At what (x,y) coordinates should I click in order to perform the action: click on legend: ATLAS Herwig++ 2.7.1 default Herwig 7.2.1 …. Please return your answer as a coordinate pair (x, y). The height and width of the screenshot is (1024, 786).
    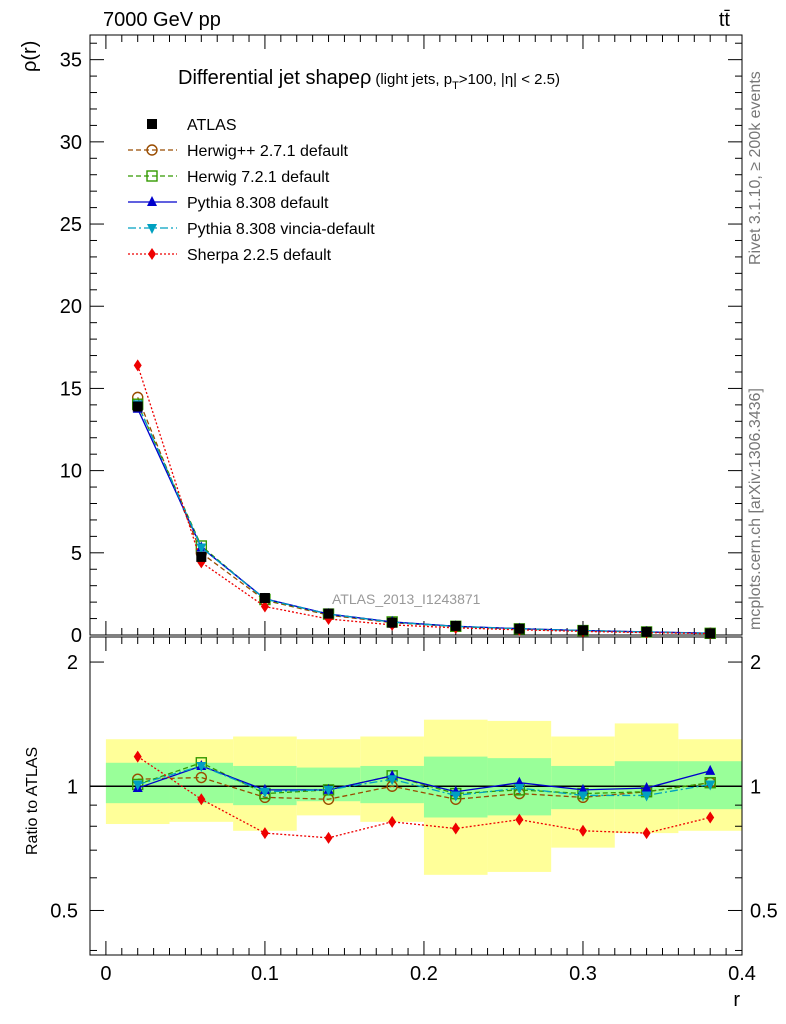
    Looking at the image, I should click on (251, 190).